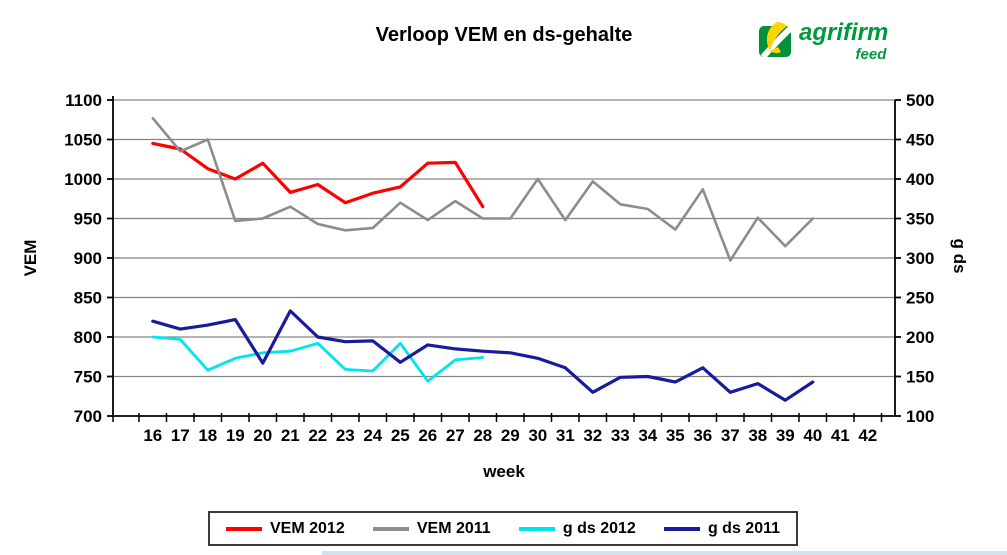  I want to click on logo-subtitle: feed, so click(871, 54).